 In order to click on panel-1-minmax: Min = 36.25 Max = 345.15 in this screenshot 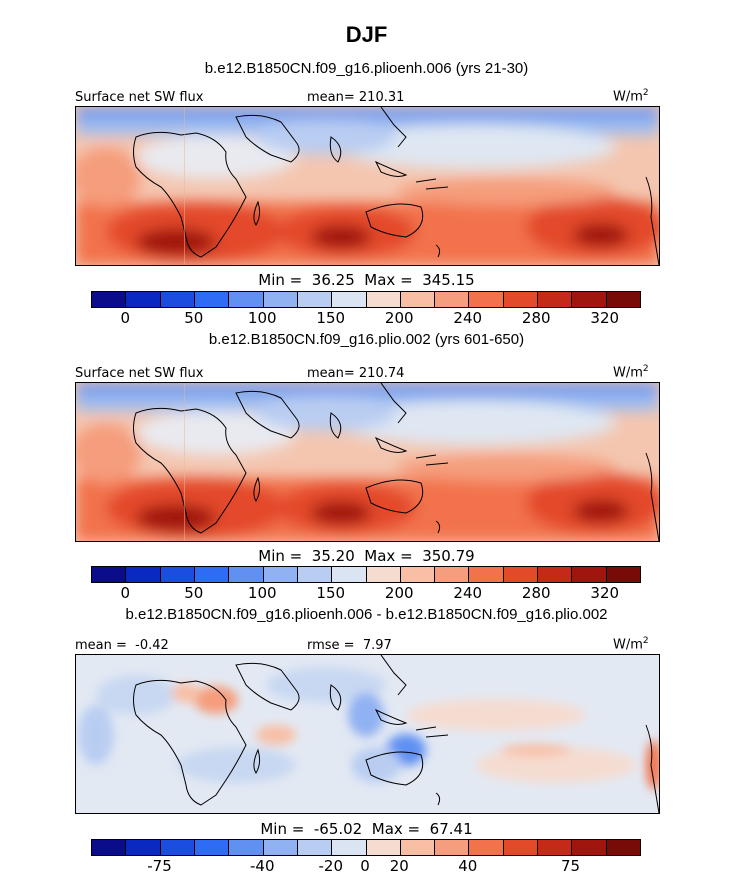, I will do `click(366, 280)`.